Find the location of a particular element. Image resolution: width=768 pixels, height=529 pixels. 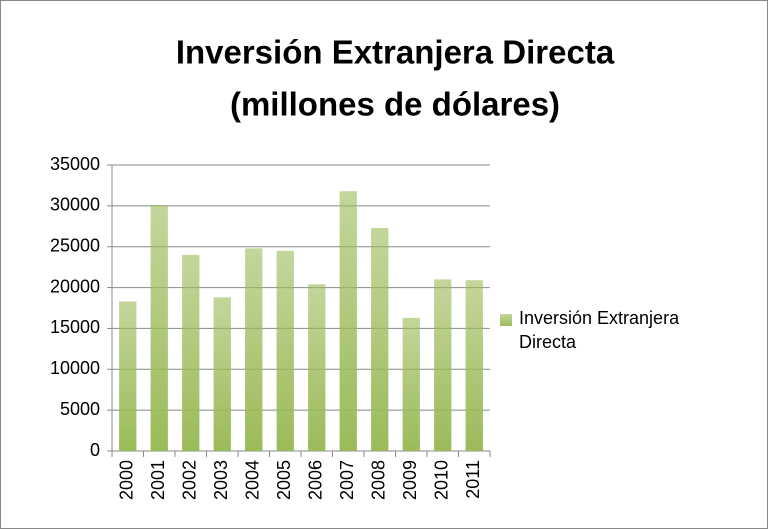

x-tick-label: 2005 is located at coordinates (284, 480).